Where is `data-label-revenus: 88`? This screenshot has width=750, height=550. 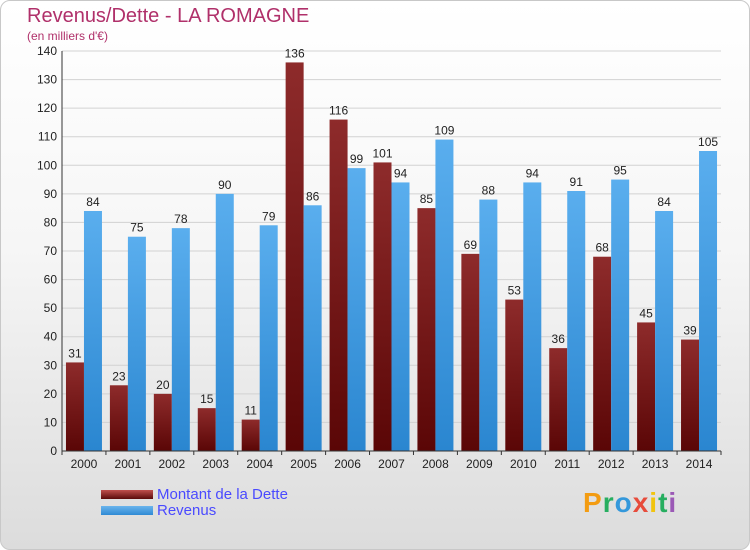
data-label-revenus: 88 is located at coordinates (489, 191).